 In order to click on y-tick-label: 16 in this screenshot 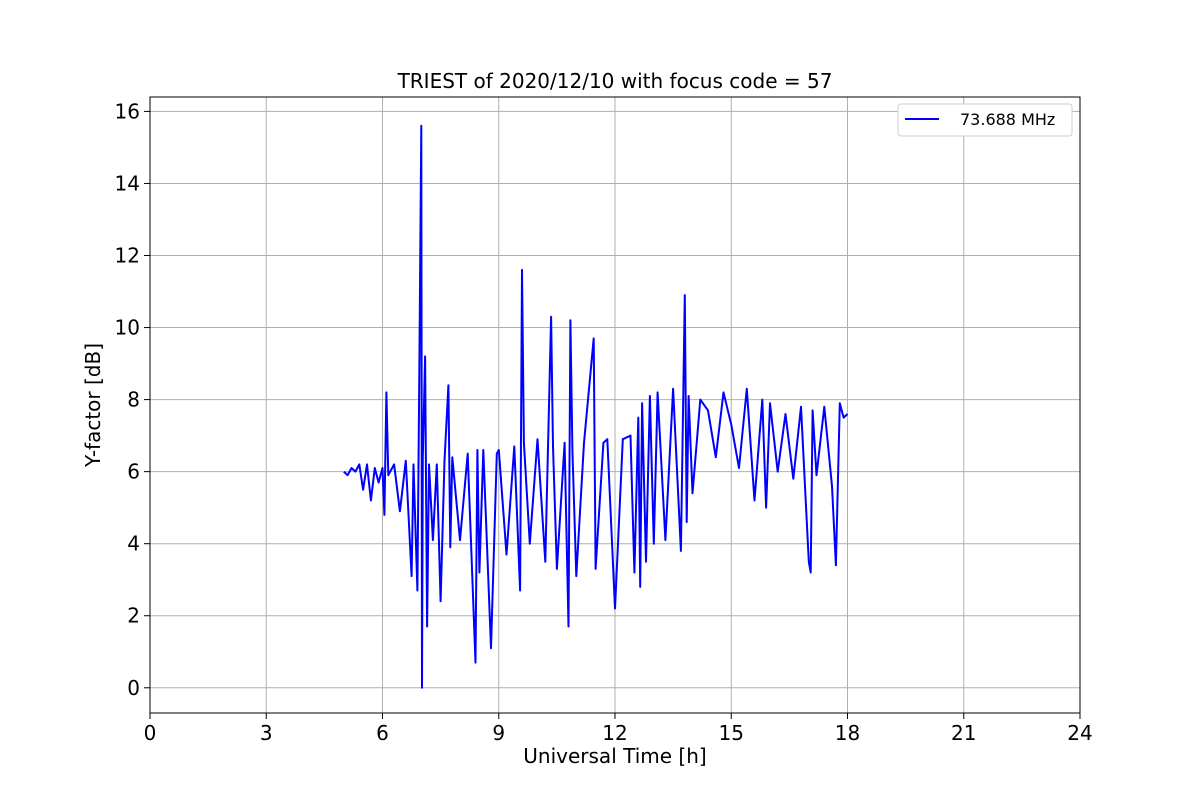, I will do `click(127, 111)`.